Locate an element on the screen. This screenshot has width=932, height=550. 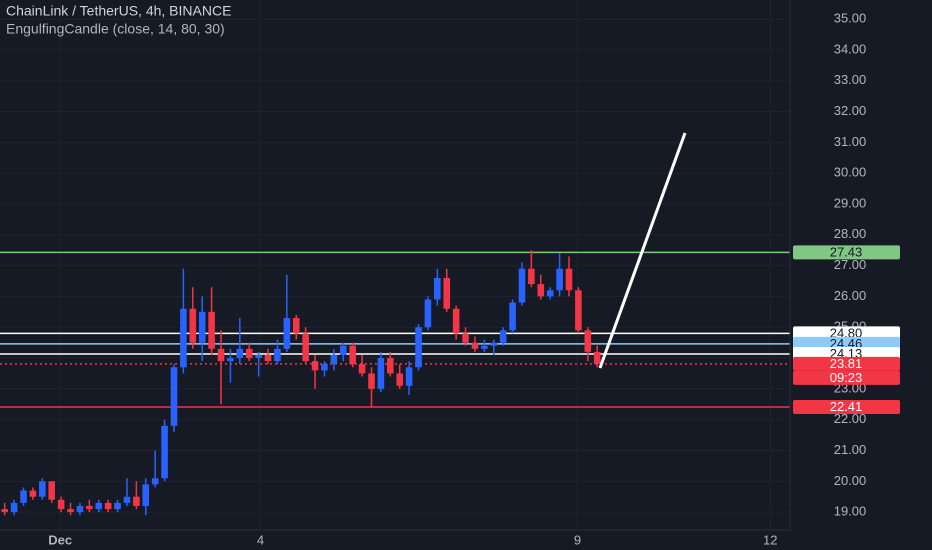
y-tick-label: 19.00 is located at coordinates (850, 511).